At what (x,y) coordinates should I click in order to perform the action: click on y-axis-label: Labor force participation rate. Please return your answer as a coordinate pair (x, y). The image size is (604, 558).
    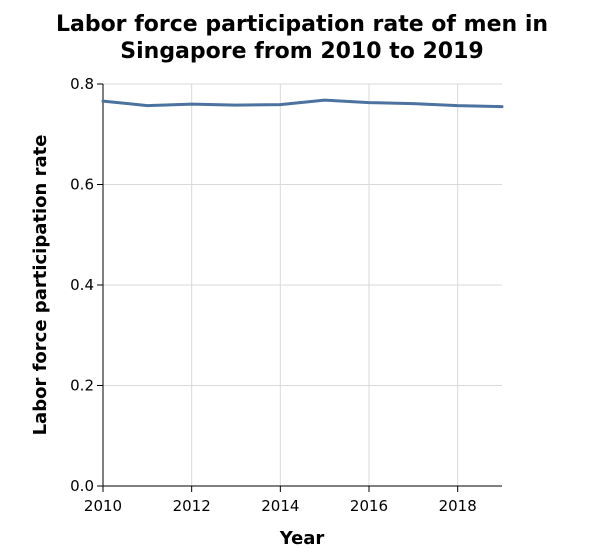
    Looking at the image, I should click on (40, 285).